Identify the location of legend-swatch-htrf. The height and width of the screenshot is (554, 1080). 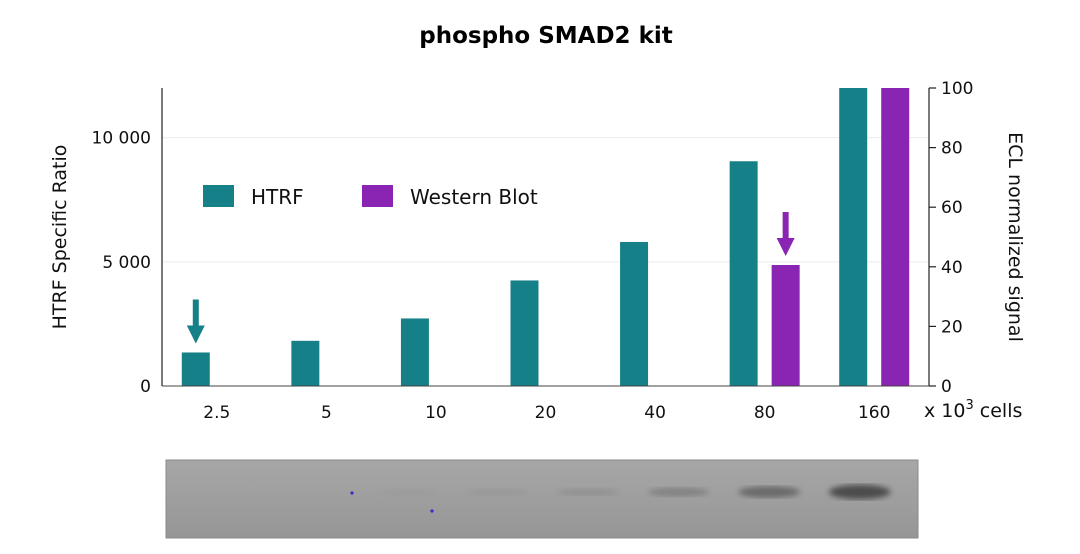
(218, 196).